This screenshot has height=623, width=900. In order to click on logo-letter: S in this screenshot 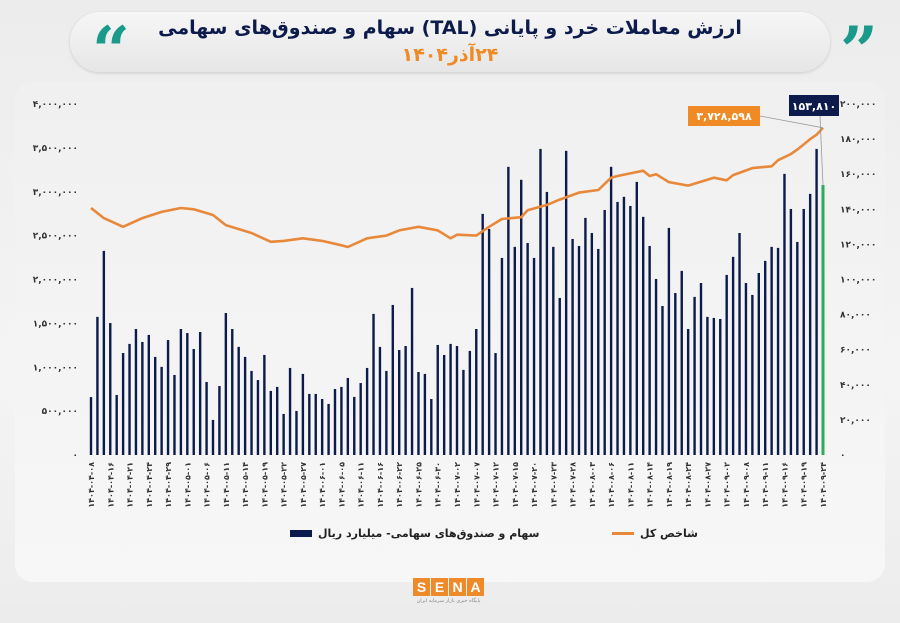, I will do `click(421, 587)`.